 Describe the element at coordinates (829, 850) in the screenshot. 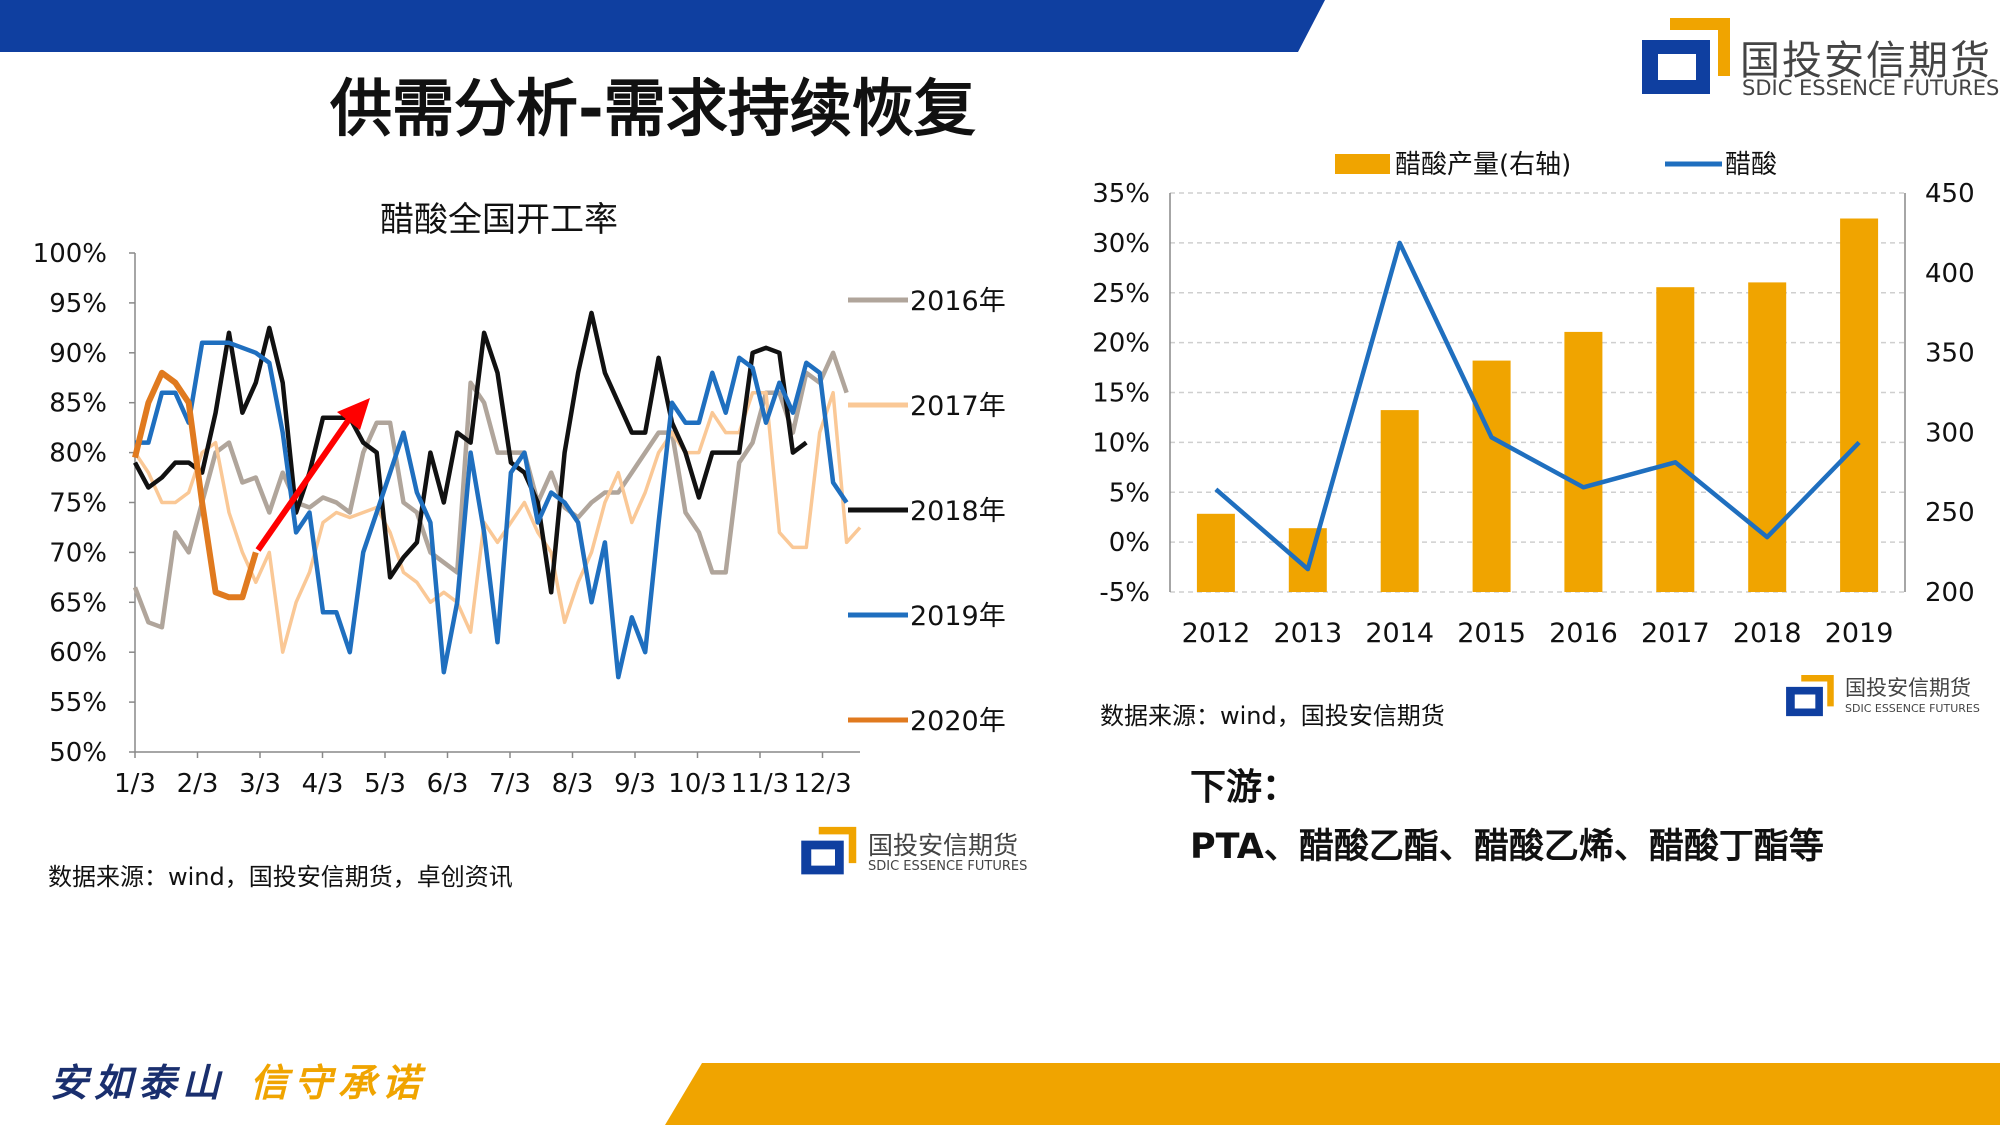

I see `left-brand-logo-mark-icon` at that location.